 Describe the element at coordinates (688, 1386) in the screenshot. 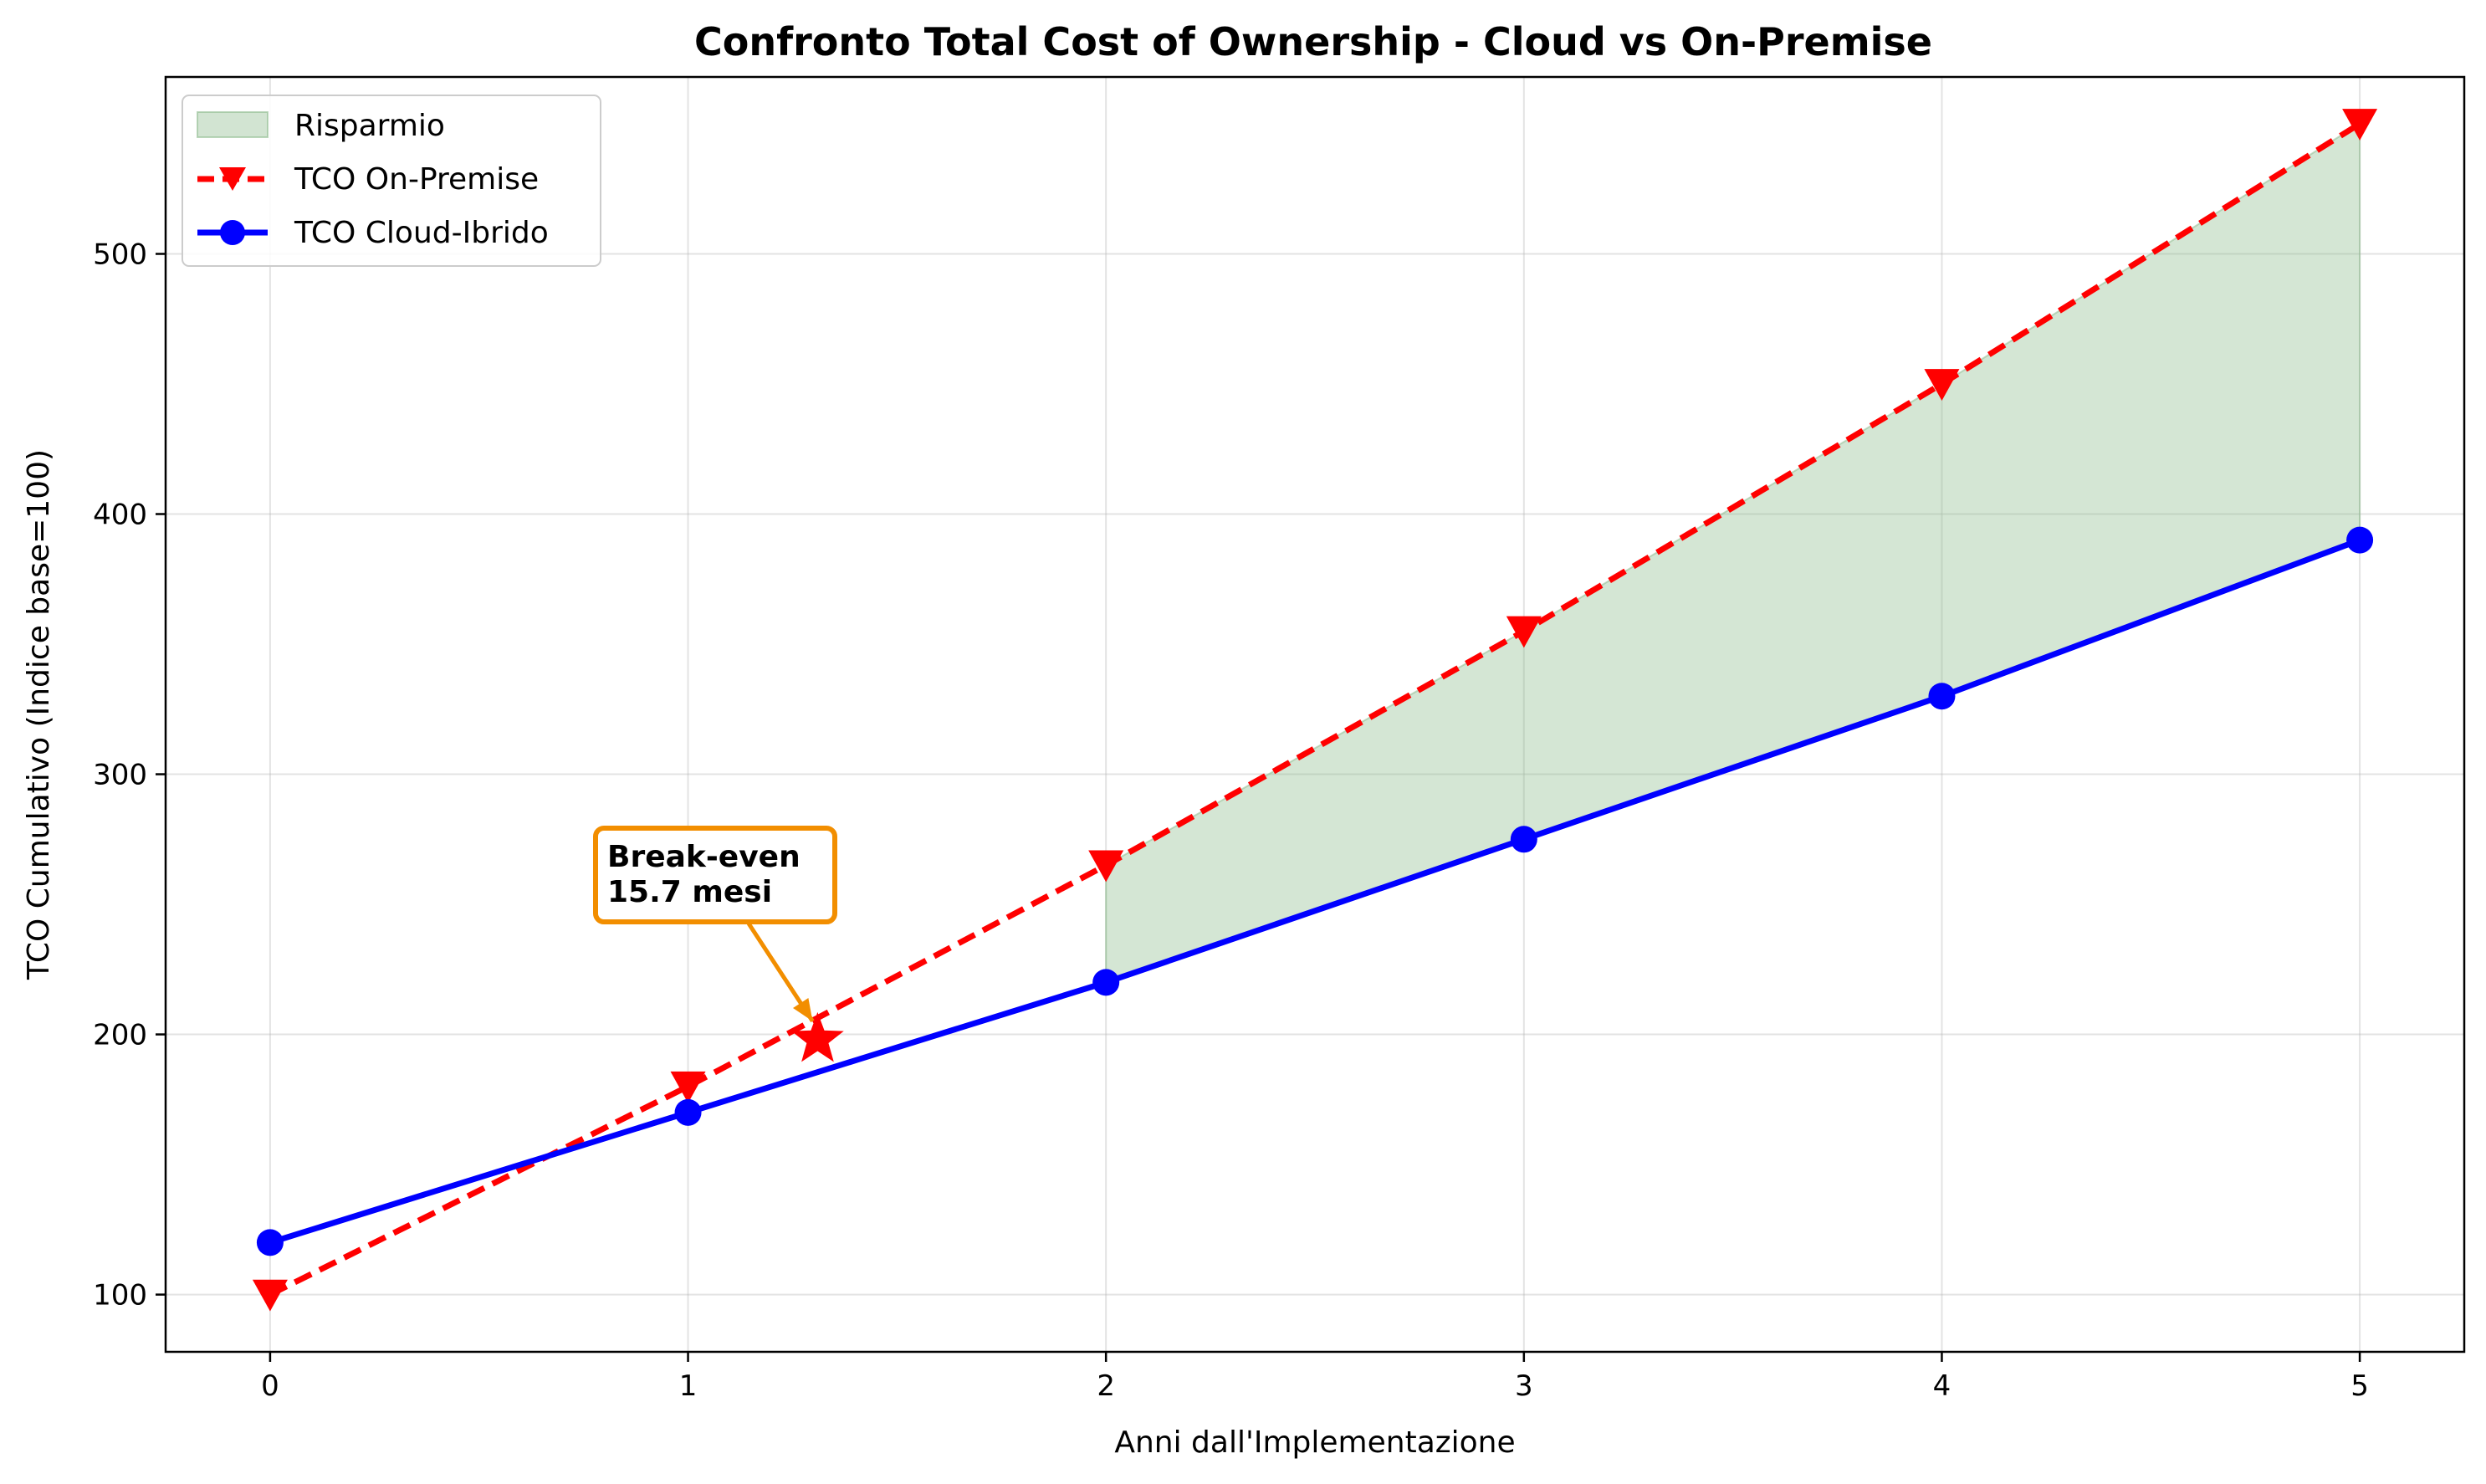

I see `x-tick-label: 1` at that location.